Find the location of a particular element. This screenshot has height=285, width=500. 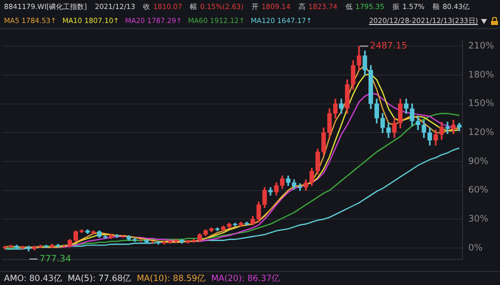

annotation: 2487.15 is located at coordinates (389, 47).